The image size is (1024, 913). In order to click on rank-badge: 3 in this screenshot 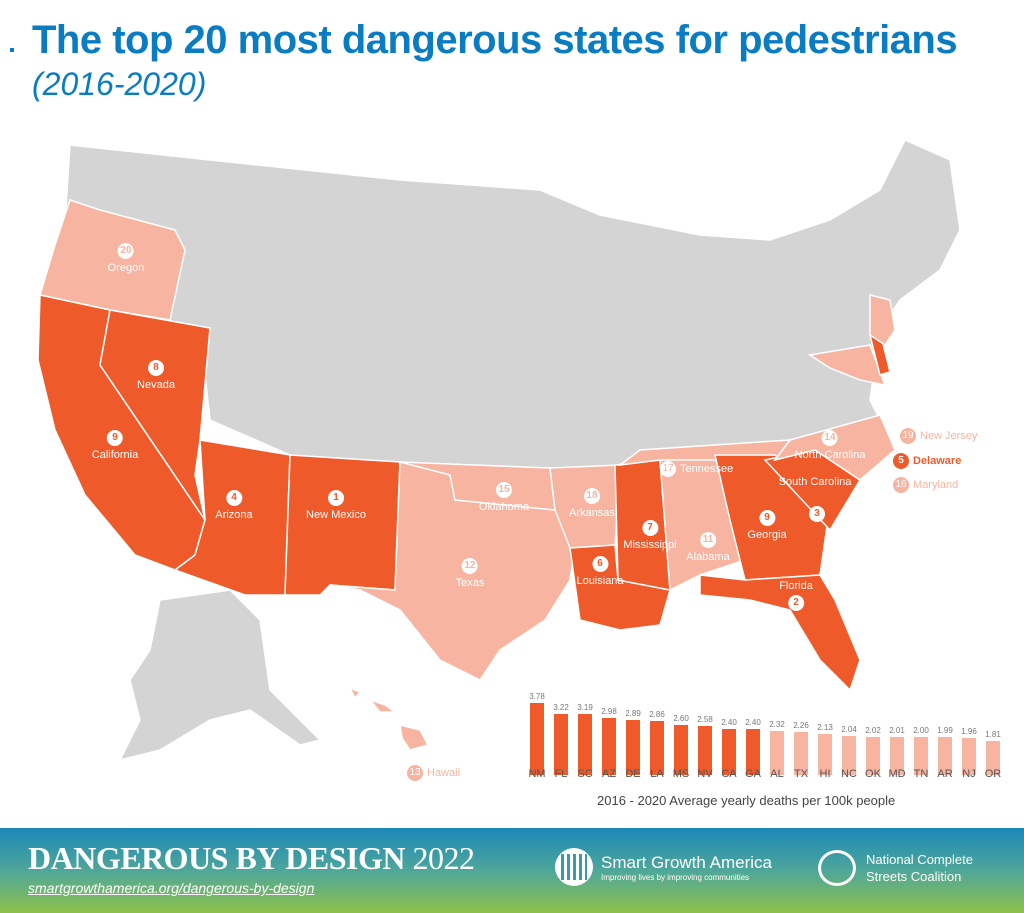, I will do `click(817, 514)`.